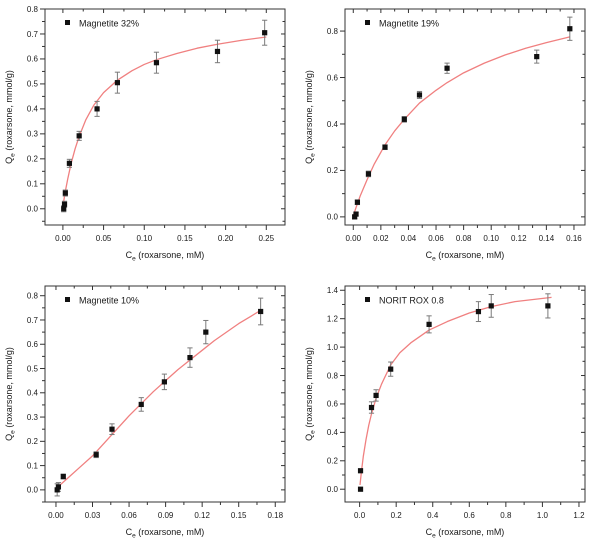  Describe the element at coordinates (93, 515) in the screenshot. I see `x-tick-label: 0.03` at that location.